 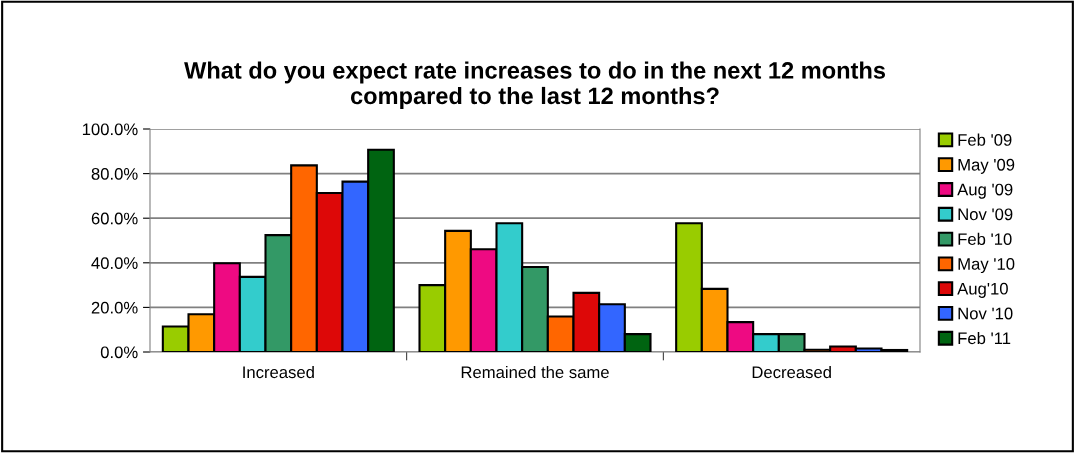 What do you see at coordinates (985, 239) in the screenshot?
I see `legend-label: Feb '10` at bounding box center [985, 239].